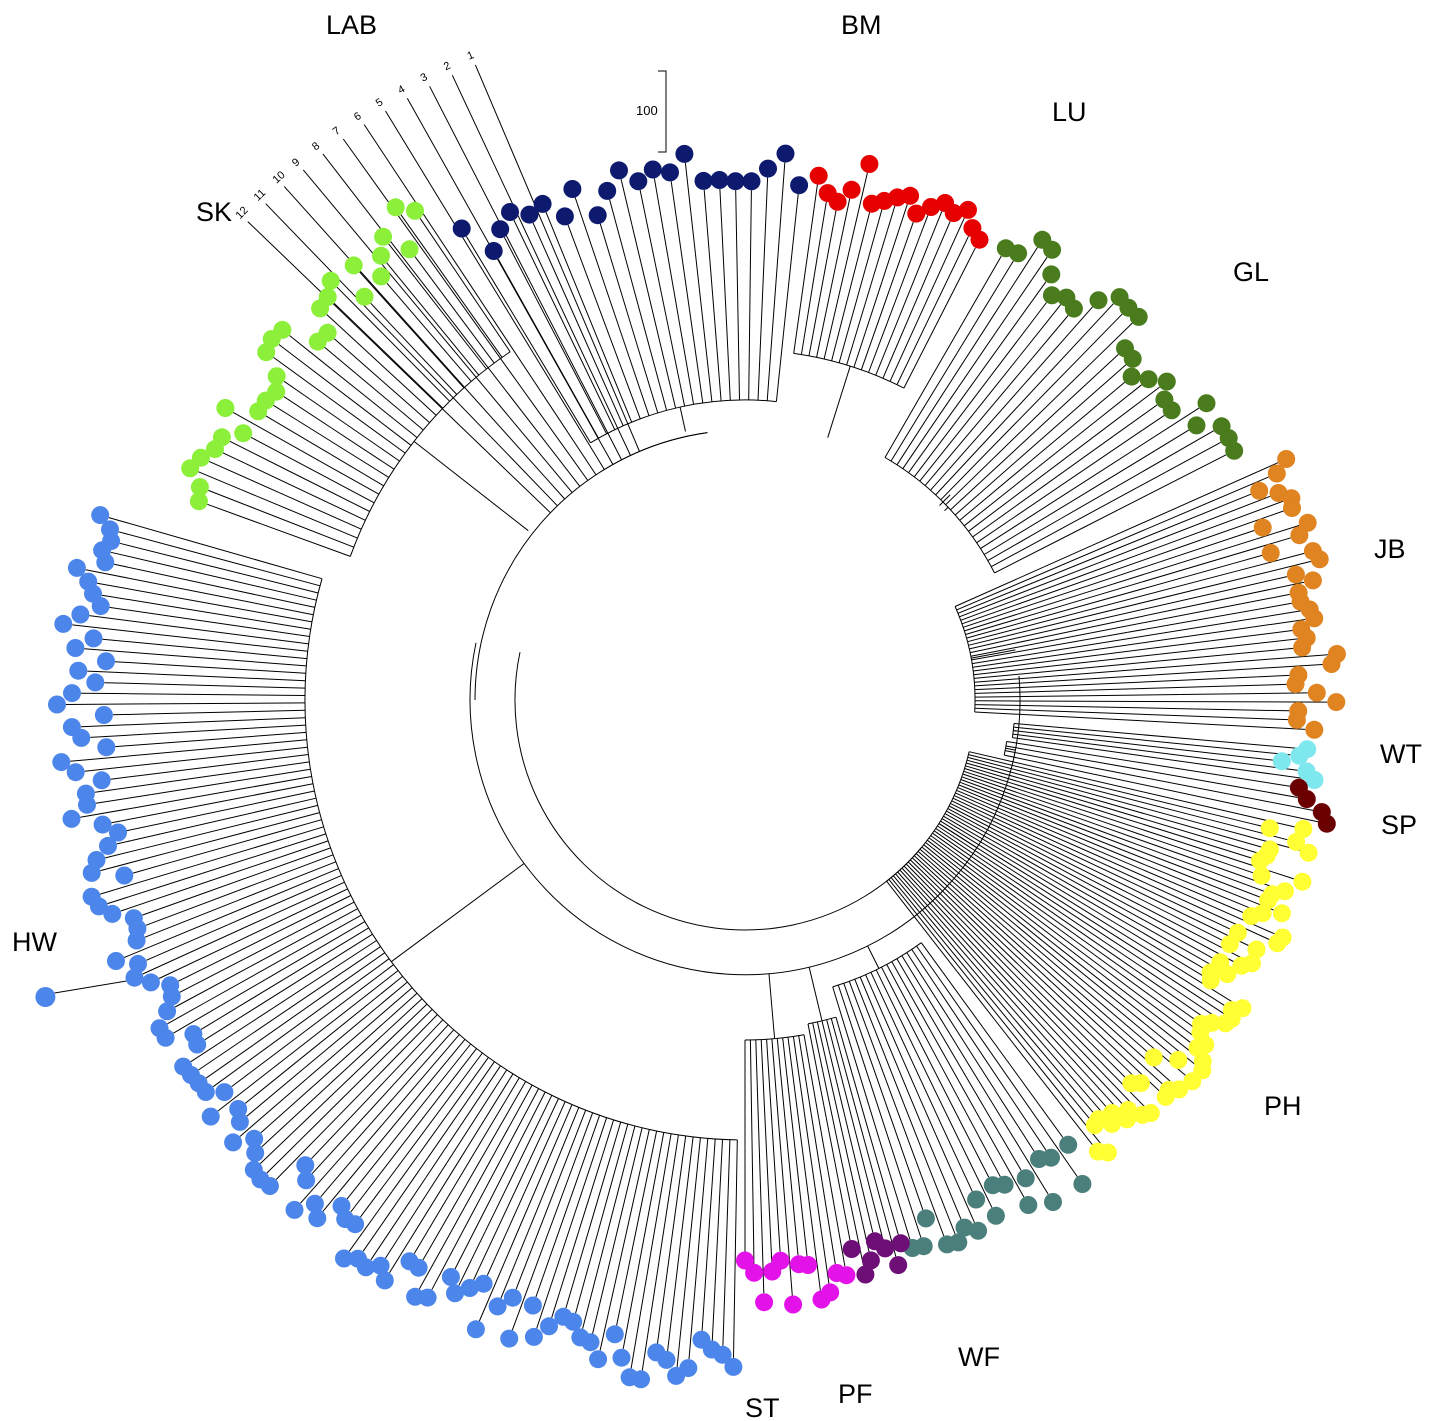  What do you see at coordinates (850, 1112) in the screenshot?
I see `internal-branch-pf` at bounding box center [850, 1112].